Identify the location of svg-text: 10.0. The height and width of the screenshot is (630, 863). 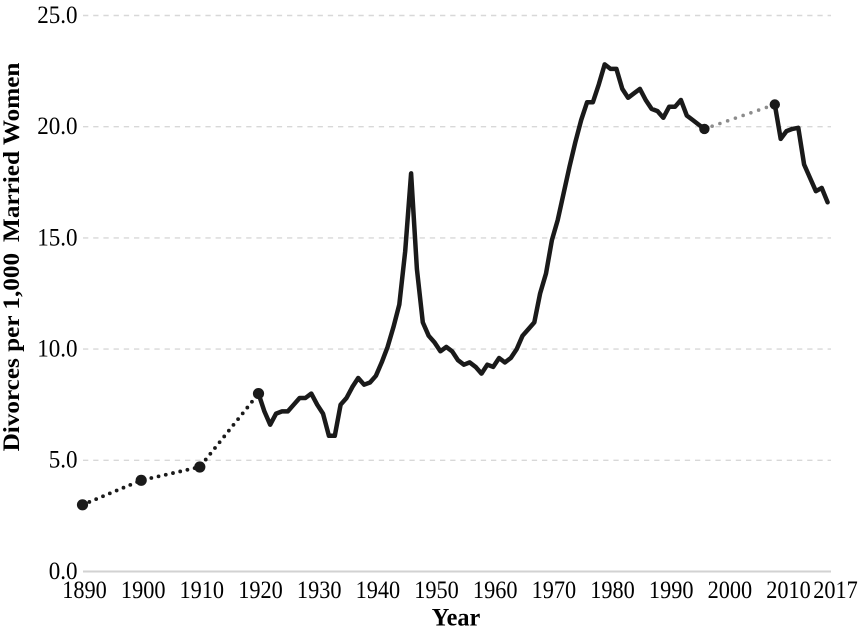
(57, 348).